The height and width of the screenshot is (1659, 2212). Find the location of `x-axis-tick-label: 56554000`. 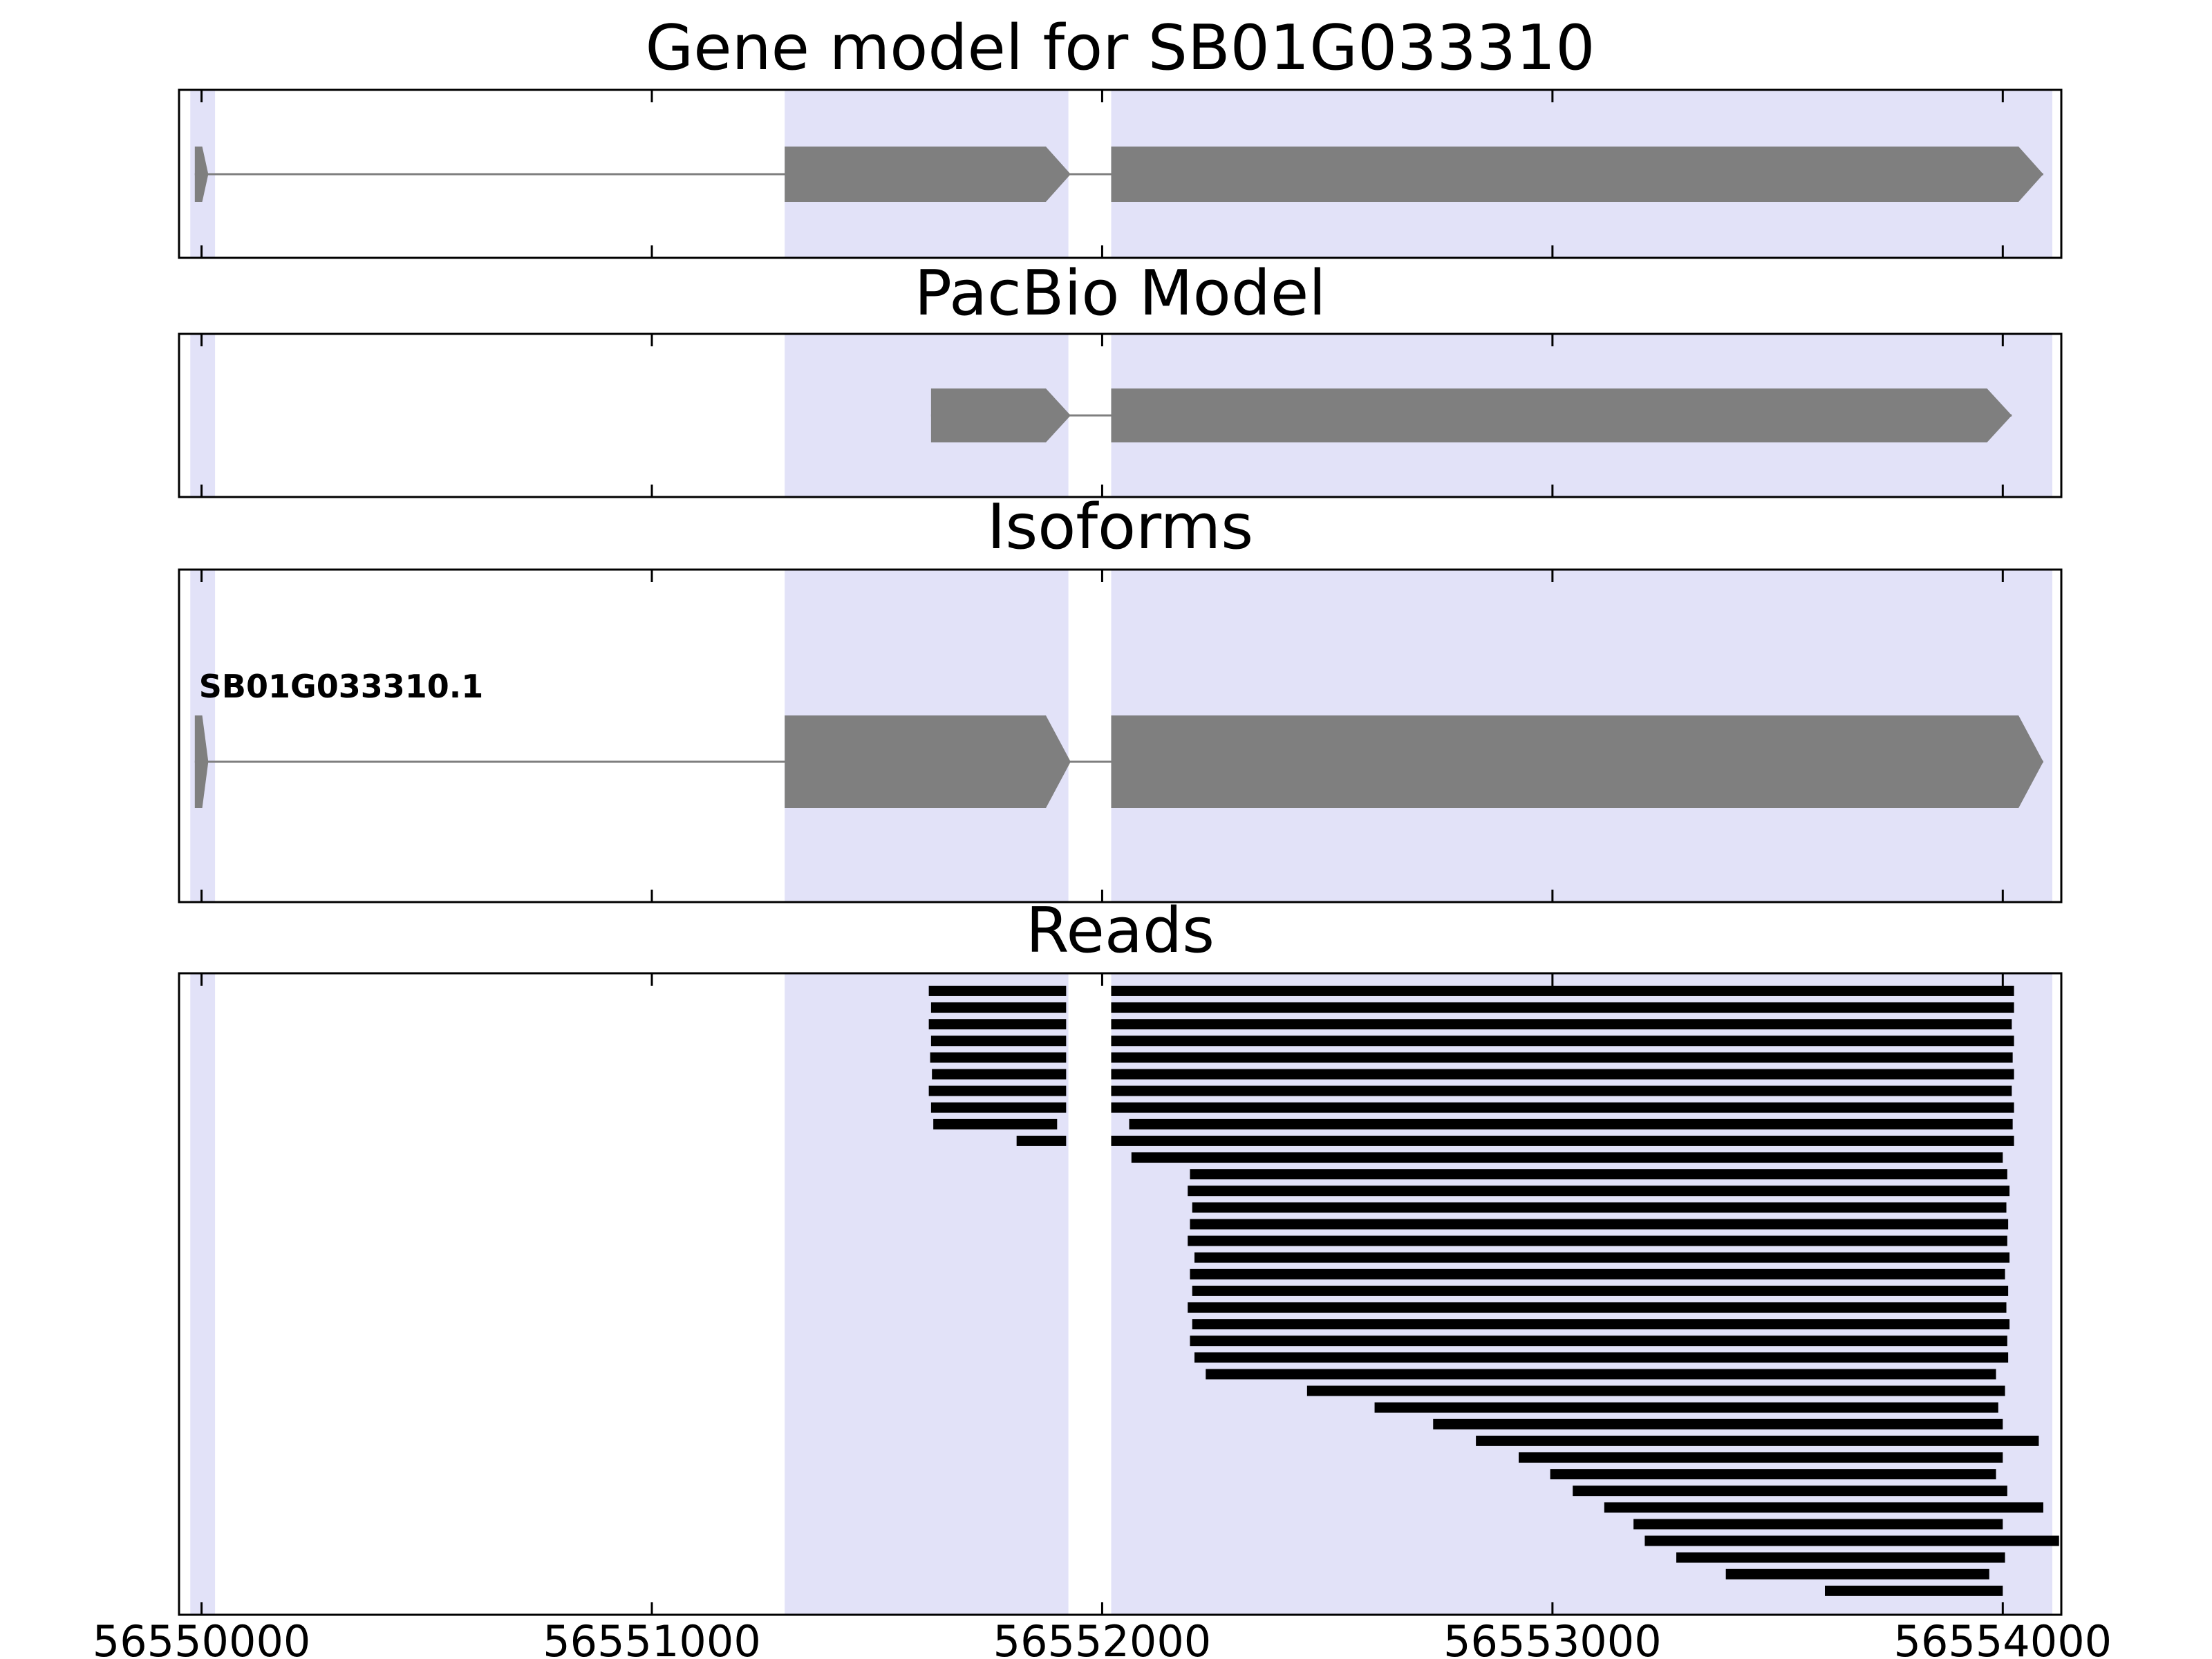

x-axis-tick-label: 56554000 is located at coordinates (2003, 1638).